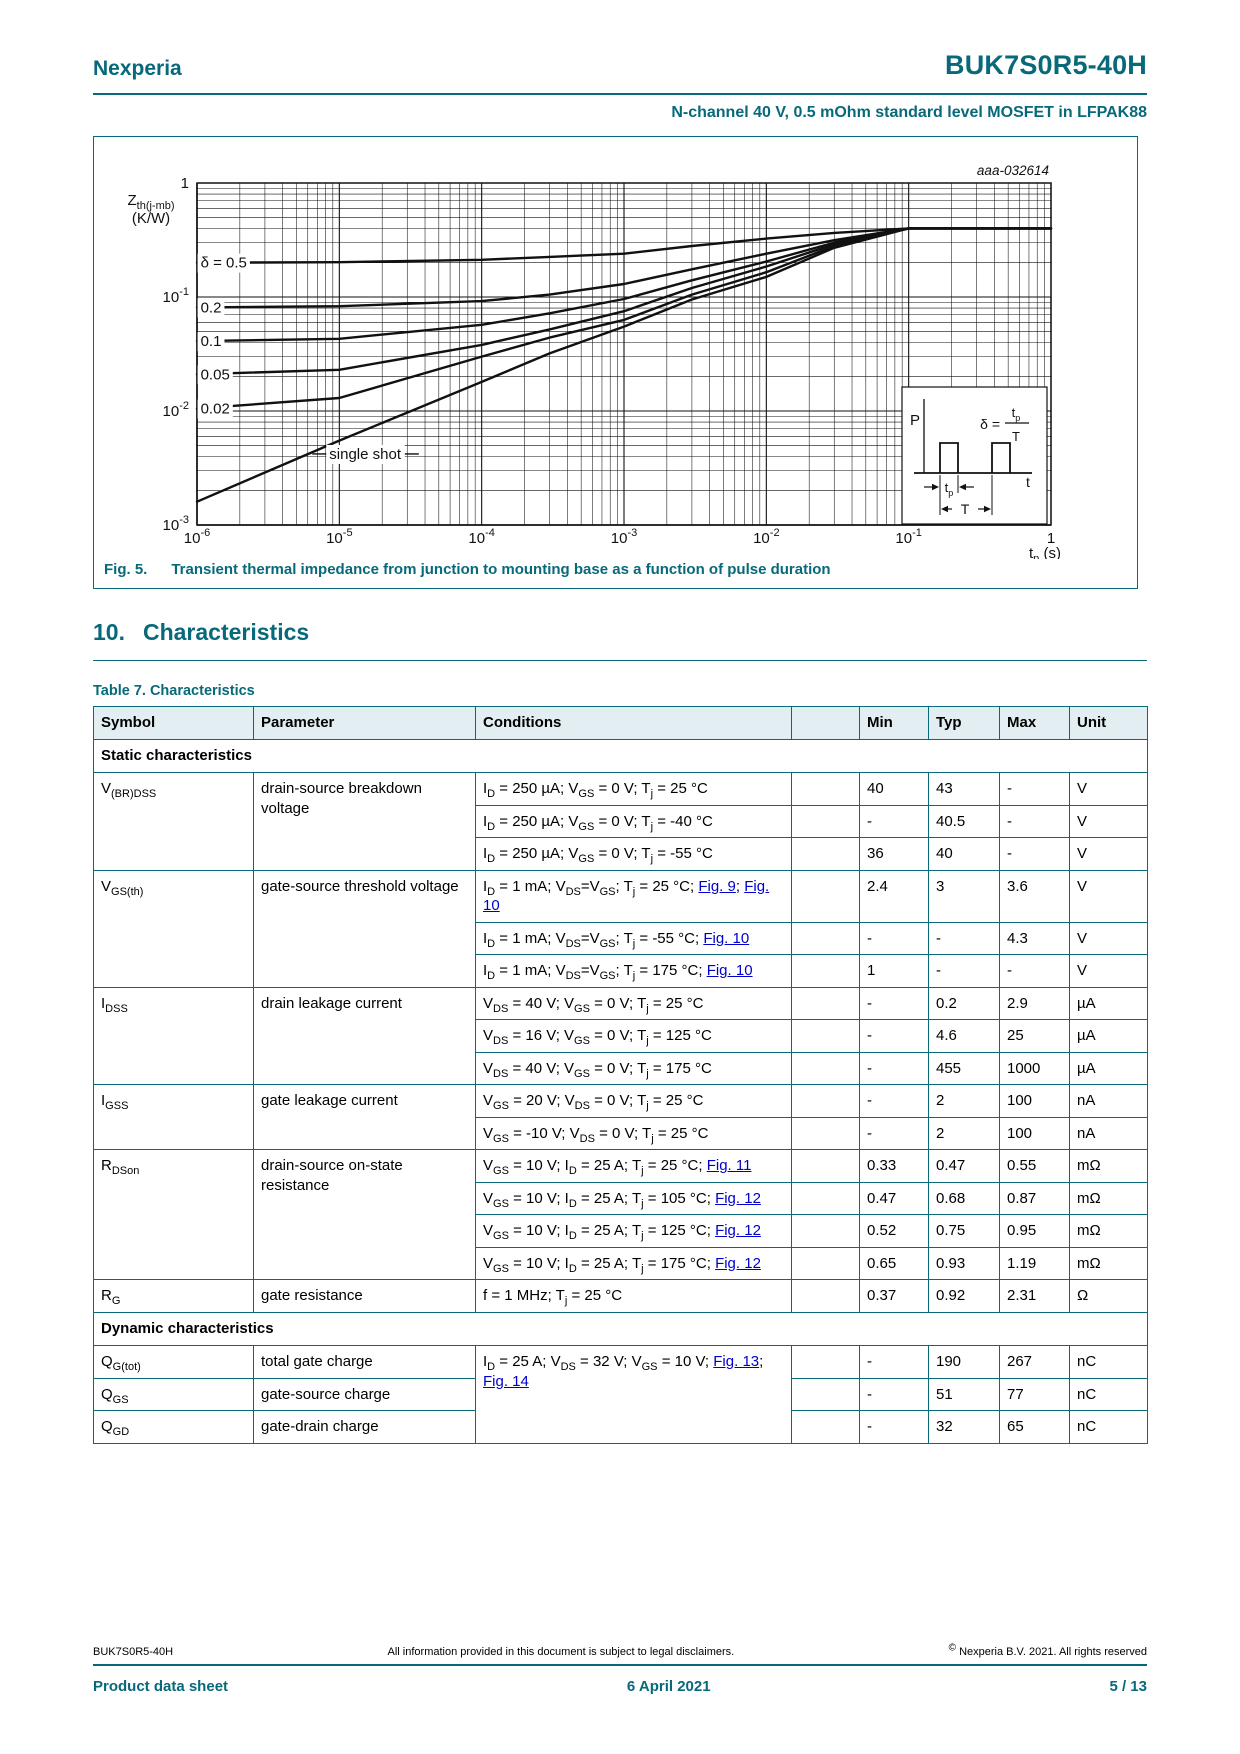 This screenshot has width=1240, height=1754. What do you see at coordinates (173, 1362) in the screenshot?
I see `symbol-cell: QG(tot)` at bounding box center [173, 1362].